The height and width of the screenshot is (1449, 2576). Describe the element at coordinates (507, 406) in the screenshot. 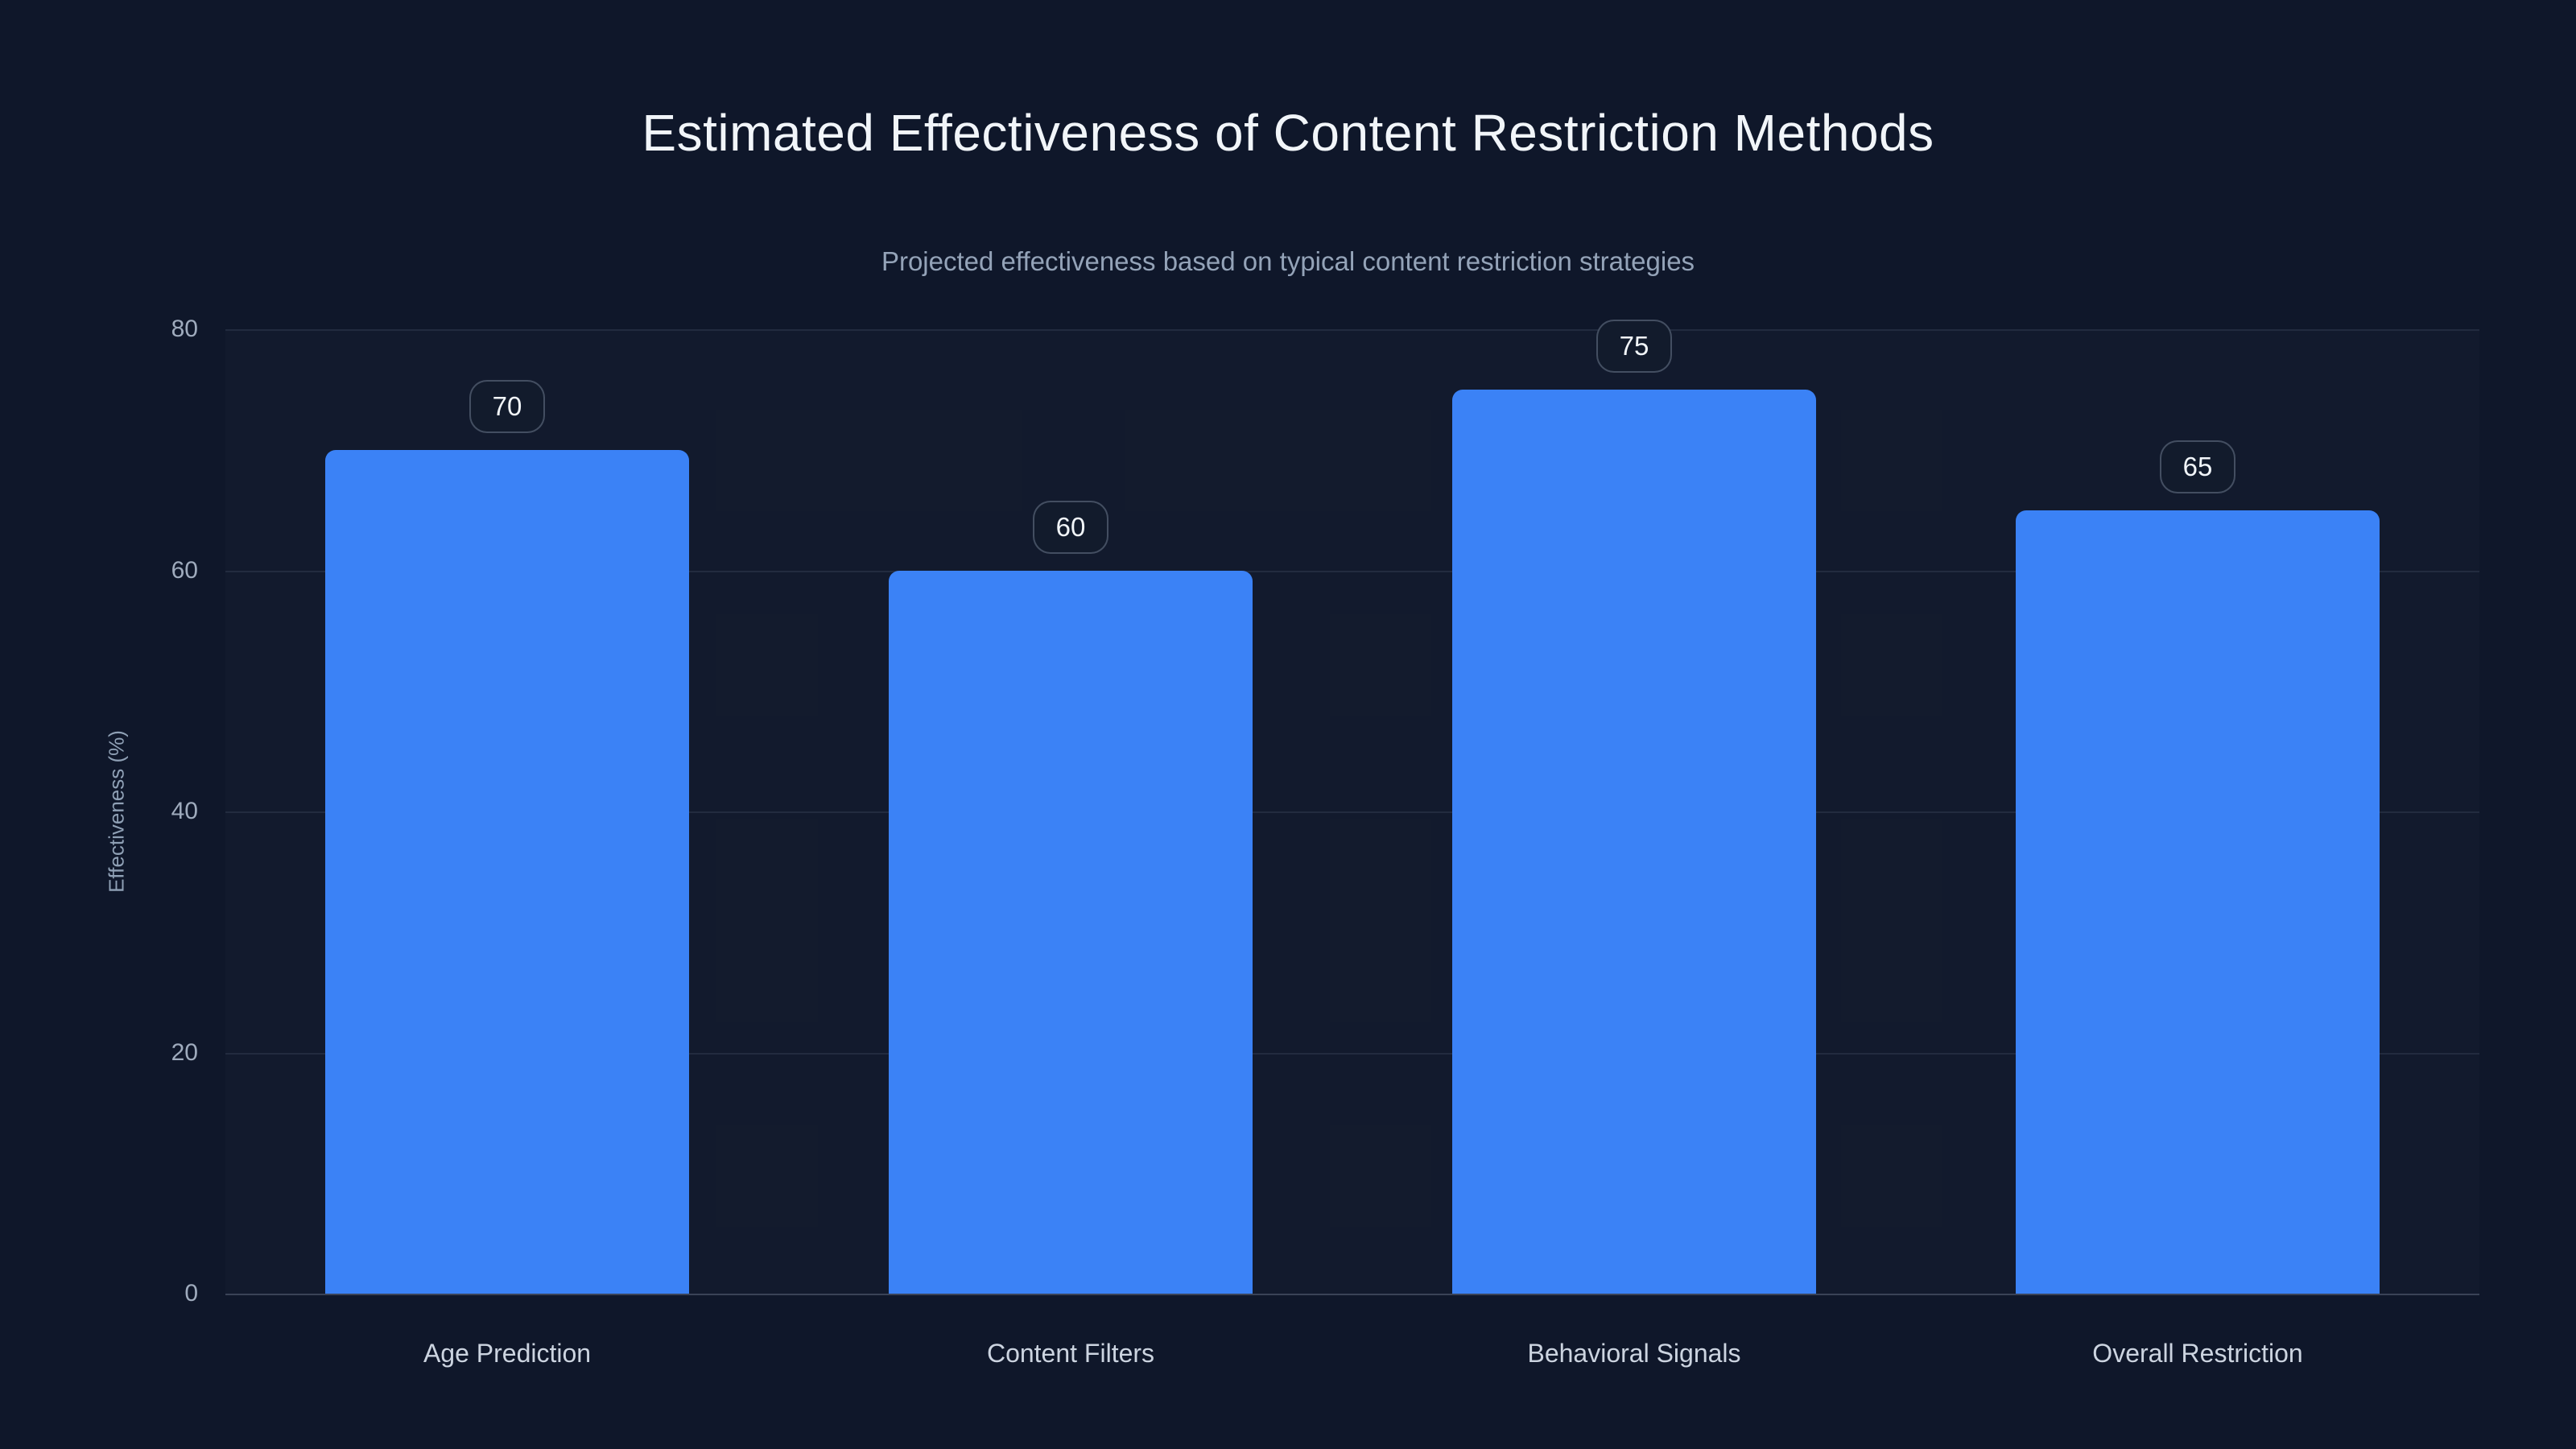

I see `value-badge: 70` at that location.